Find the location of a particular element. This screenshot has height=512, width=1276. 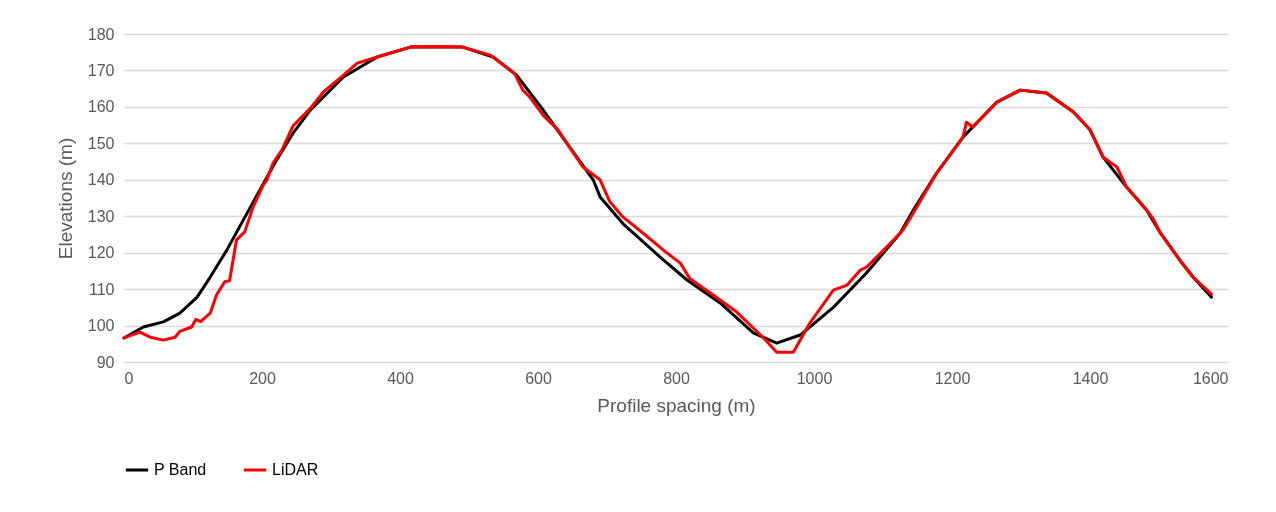

y-tick-label: 90 is located at coordinates (105, 362).